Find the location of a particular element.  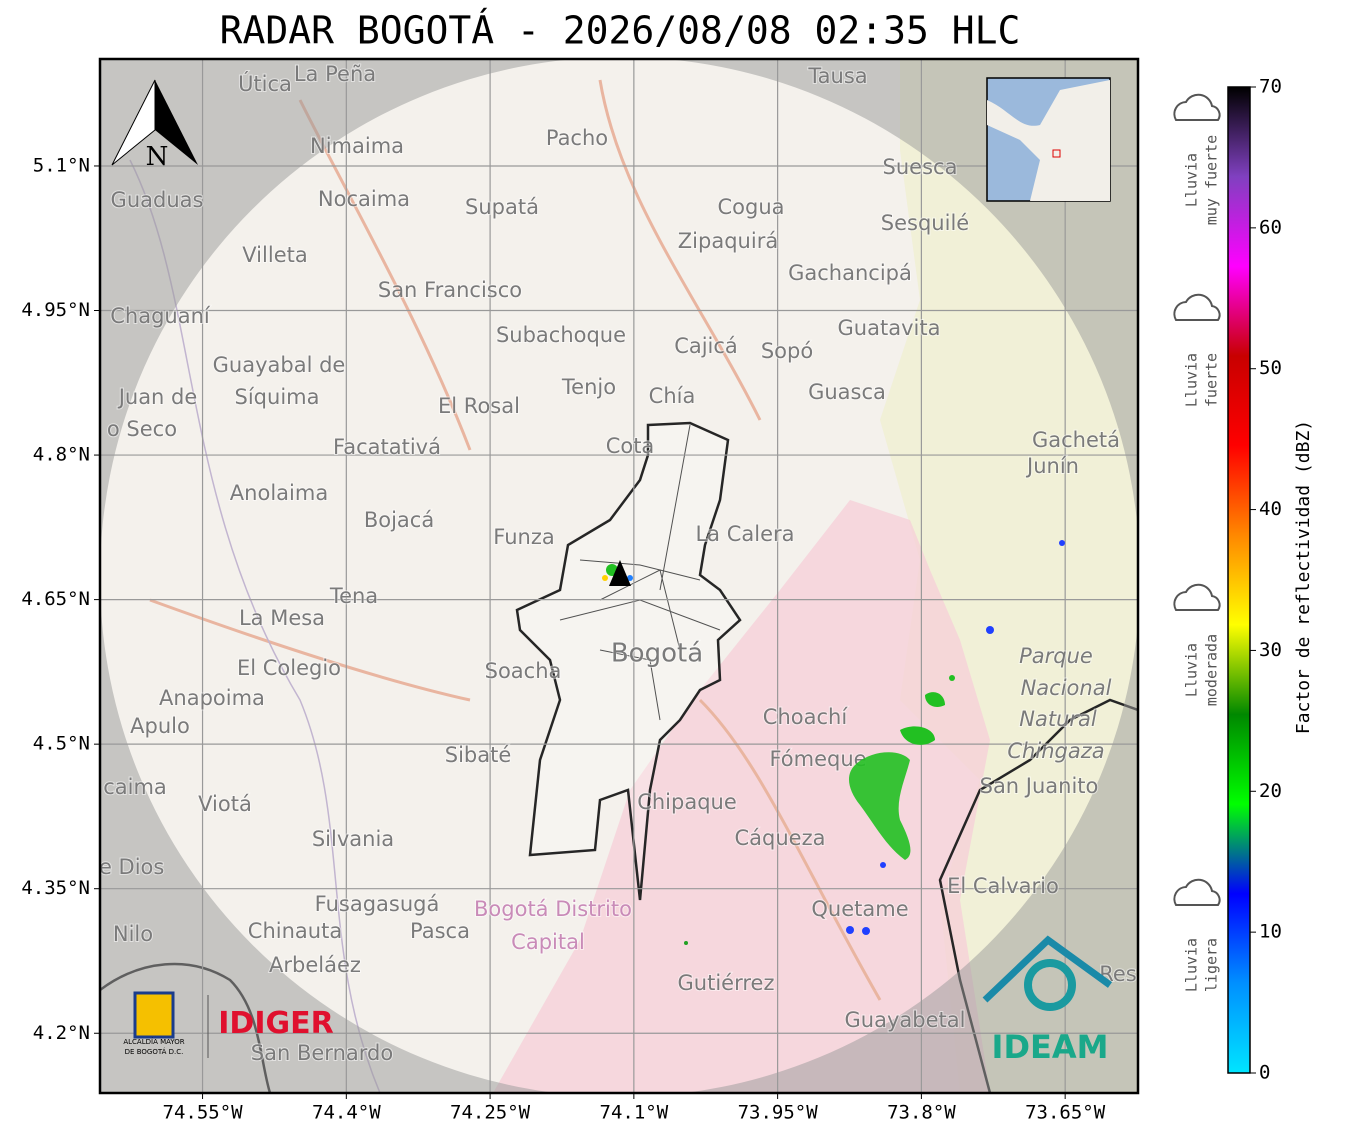

x-tick-label: 74.25°W is located at coordinates (490, 1113).